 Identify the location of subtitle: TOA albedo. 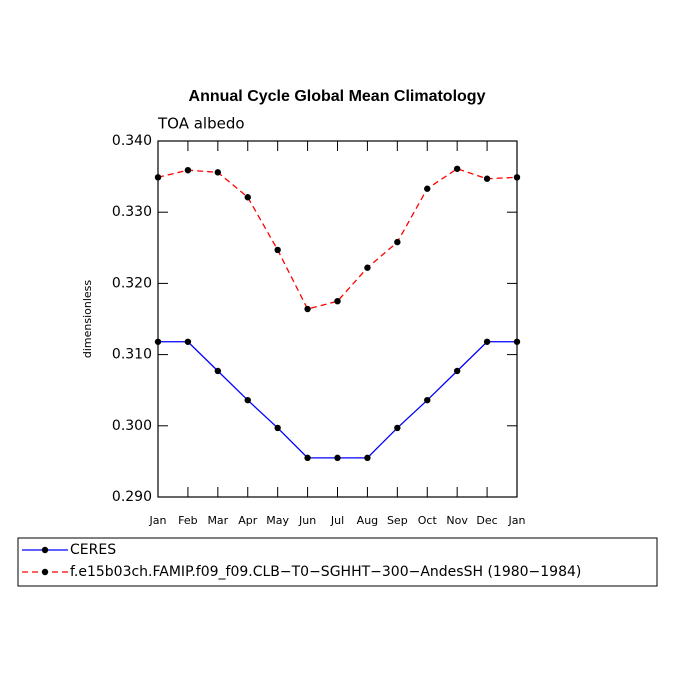
(201, 124).